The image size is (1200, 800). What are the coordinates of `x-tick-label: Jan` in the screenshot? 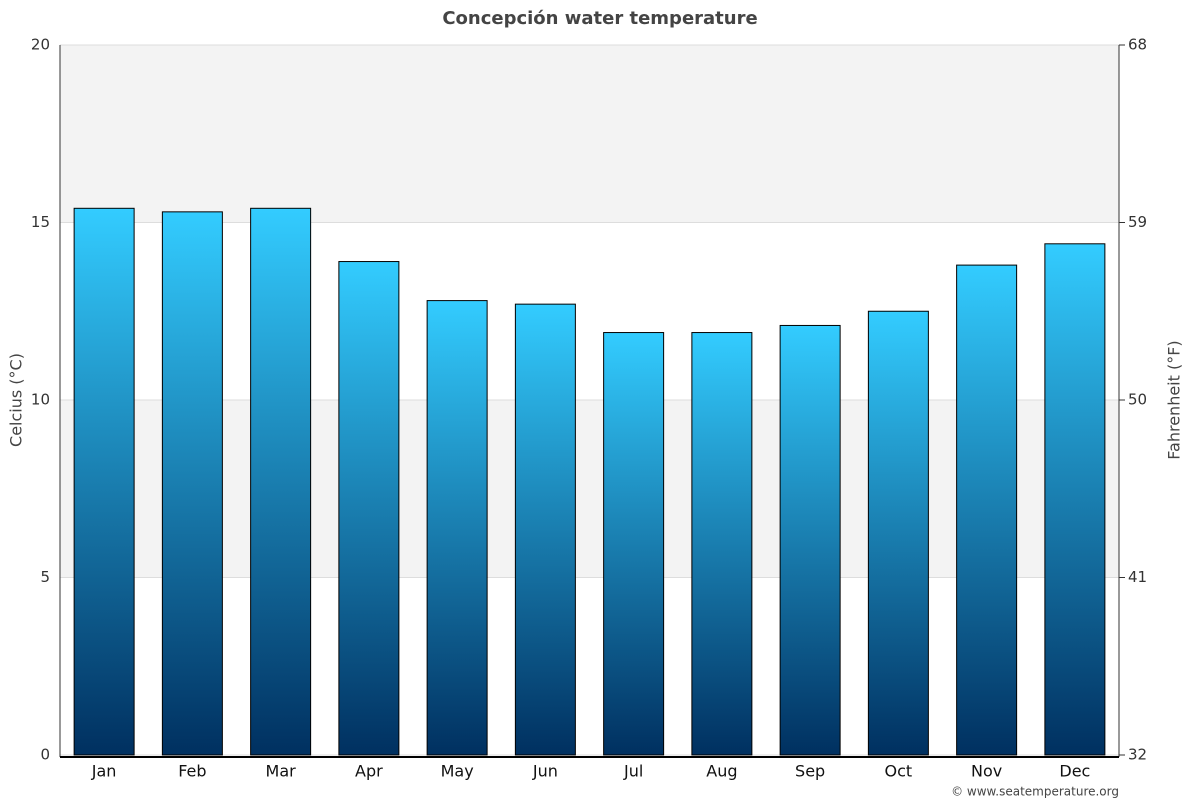 It's located at (104, 771).